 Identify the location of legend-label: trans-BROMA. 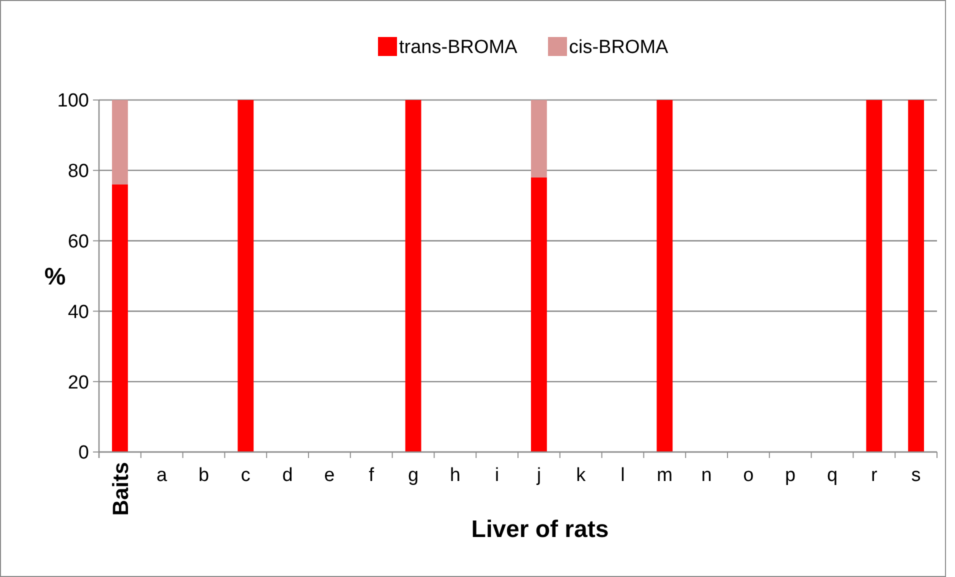
(458, 47).